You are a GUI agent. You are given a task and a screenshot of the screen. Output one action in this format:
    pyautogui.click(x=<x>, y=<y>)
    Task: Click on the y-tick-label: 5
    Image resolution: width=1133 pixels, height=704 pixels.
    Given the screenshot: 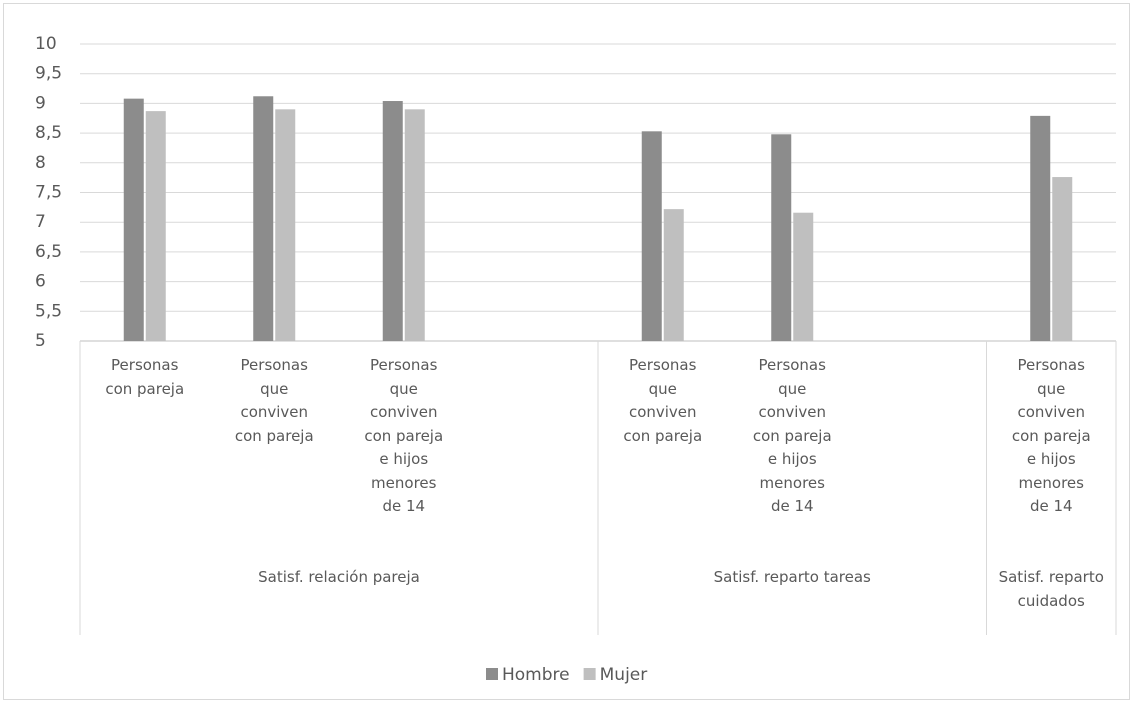 What is the action you would take?
    pyautogui.click(x=40, y=341)
    